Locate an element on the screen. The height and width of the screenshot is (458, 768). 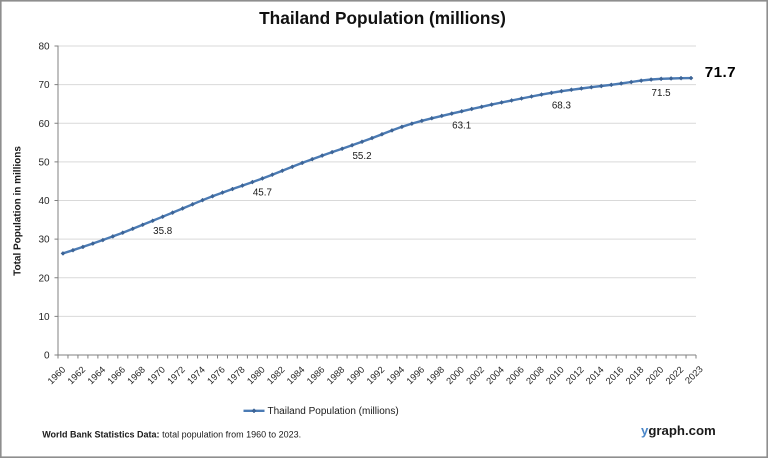
svg-text: 35.8 is located at coordinates (163, 231).